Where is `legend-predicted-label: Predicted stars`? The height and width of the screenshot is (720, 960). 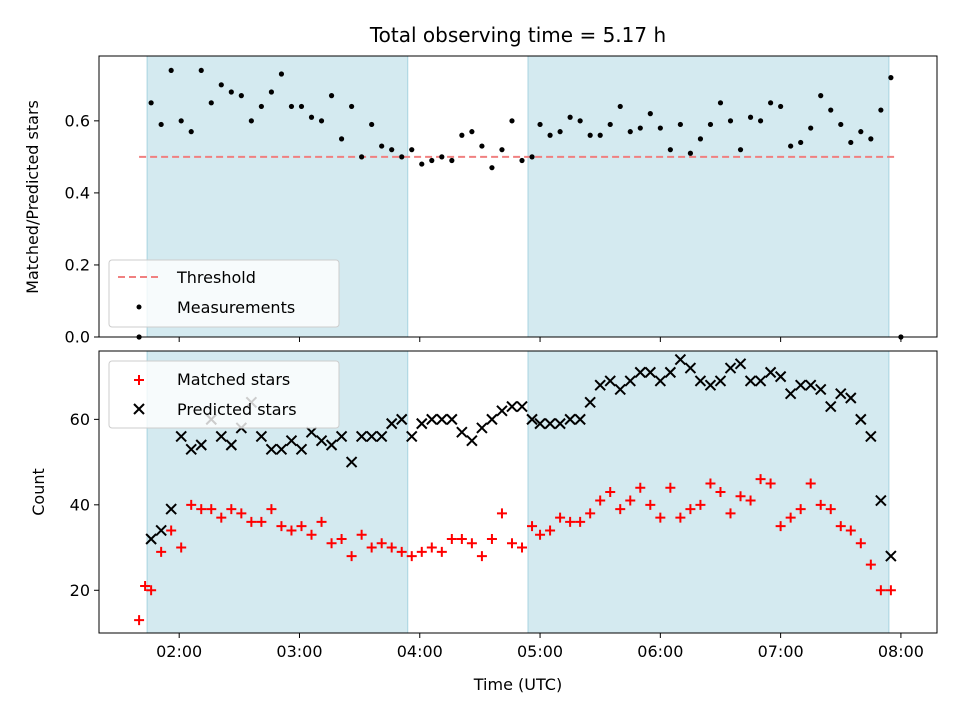
legend-predicted-label: Predicted stars is located at coordinates (237, 409).